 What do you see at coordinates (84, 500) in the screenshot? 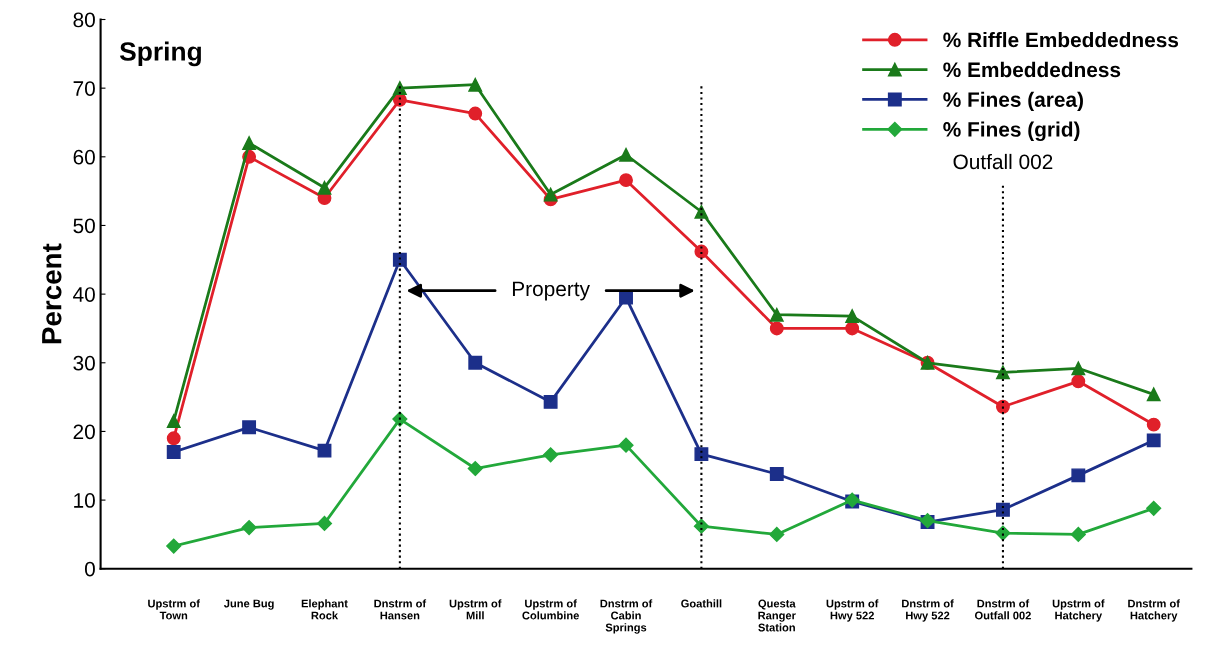
I see `y-tick-label: 10` at bounding box center [84, 500].